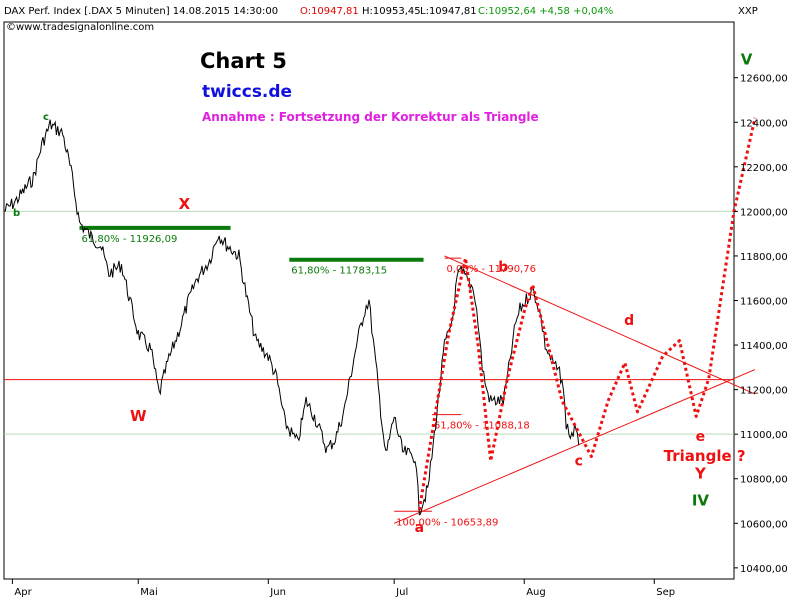  I want to click on y-tick-label: 11200,00, so click(764, 391).